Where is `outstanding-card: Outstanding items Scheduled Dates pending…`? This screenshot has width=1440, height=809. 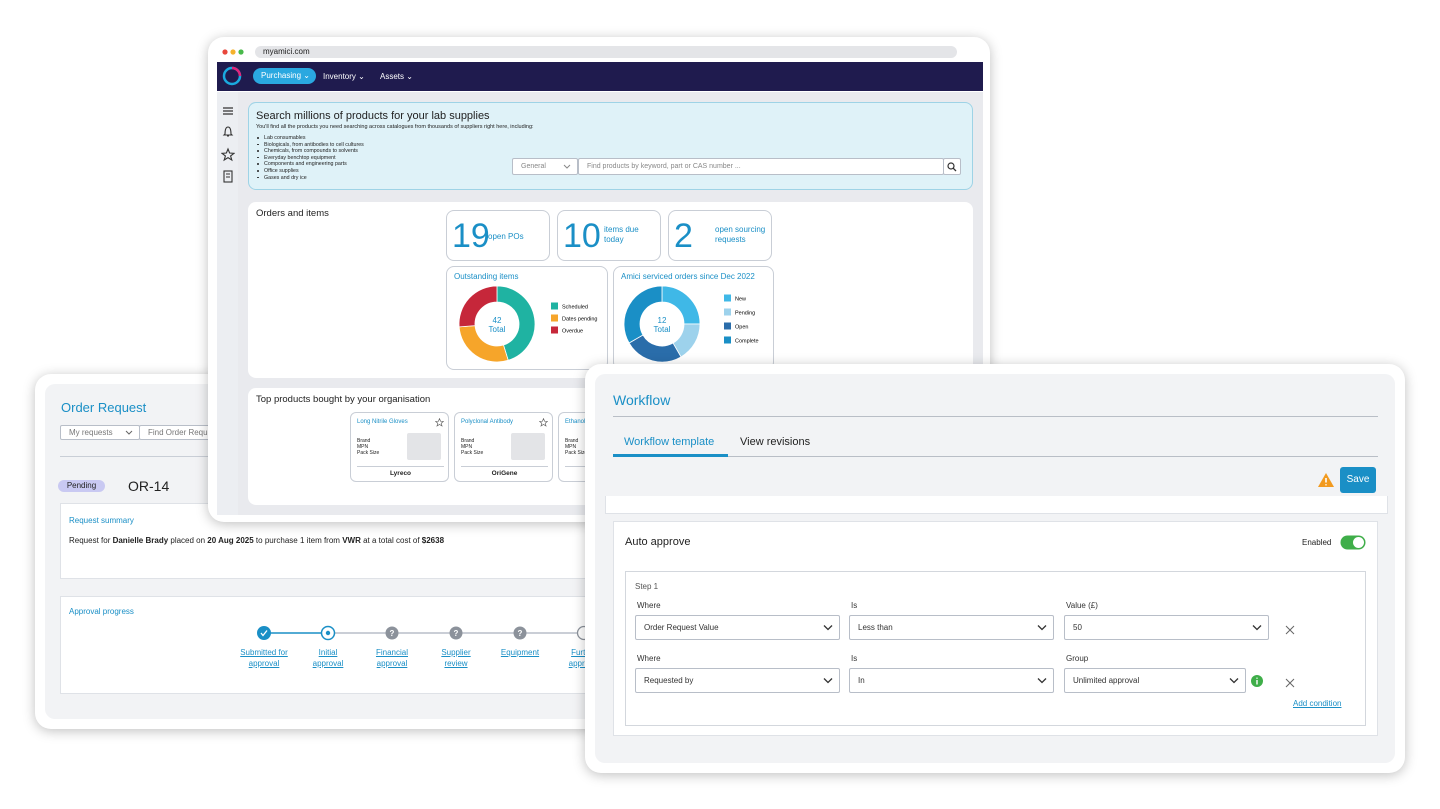 outstanding-card: Outstanding items Scheduled Dates pending… is located at coordinates (527, 318).